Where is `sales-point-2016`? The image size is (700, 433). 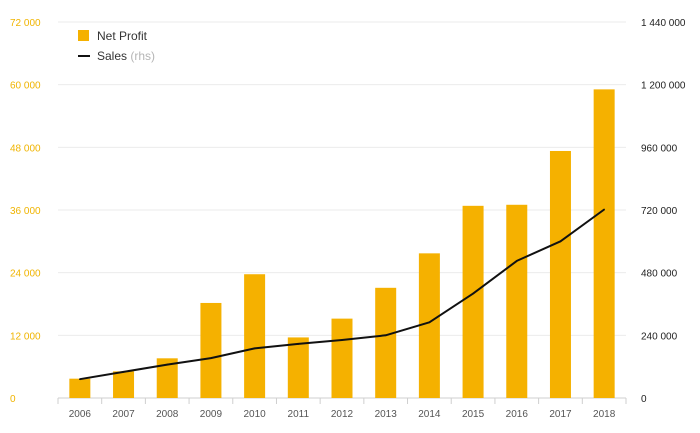
sales-point-2016 is located at coordinates (516, 261).